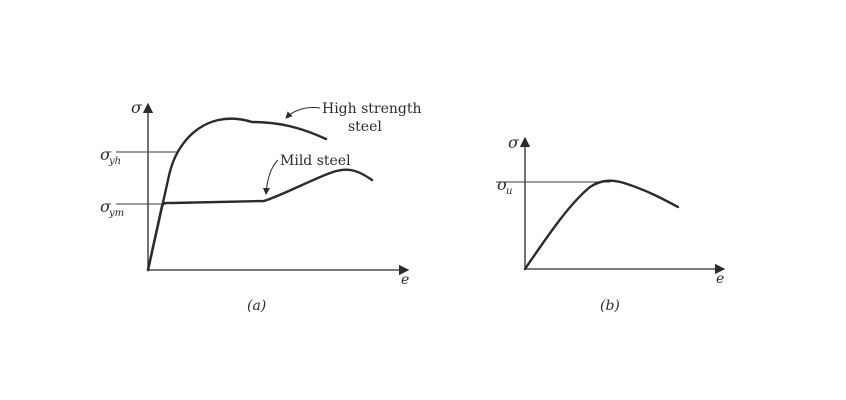  I want to click on yield-high-label: σ yh, so click(110, 156).